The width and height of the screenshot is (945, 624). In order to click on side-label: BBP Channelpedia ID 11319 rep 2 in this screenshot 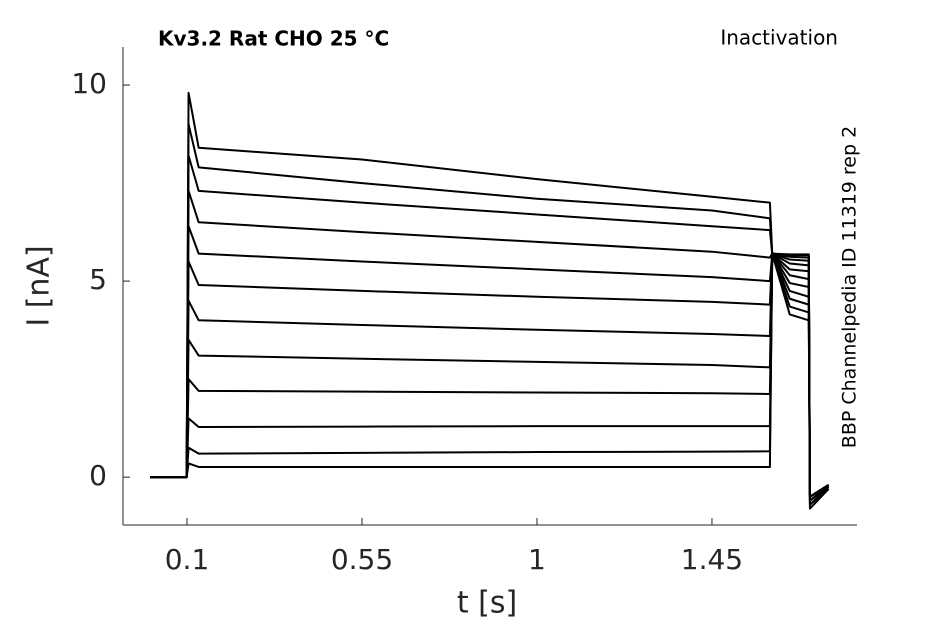, I will do `click(850, 287)`.